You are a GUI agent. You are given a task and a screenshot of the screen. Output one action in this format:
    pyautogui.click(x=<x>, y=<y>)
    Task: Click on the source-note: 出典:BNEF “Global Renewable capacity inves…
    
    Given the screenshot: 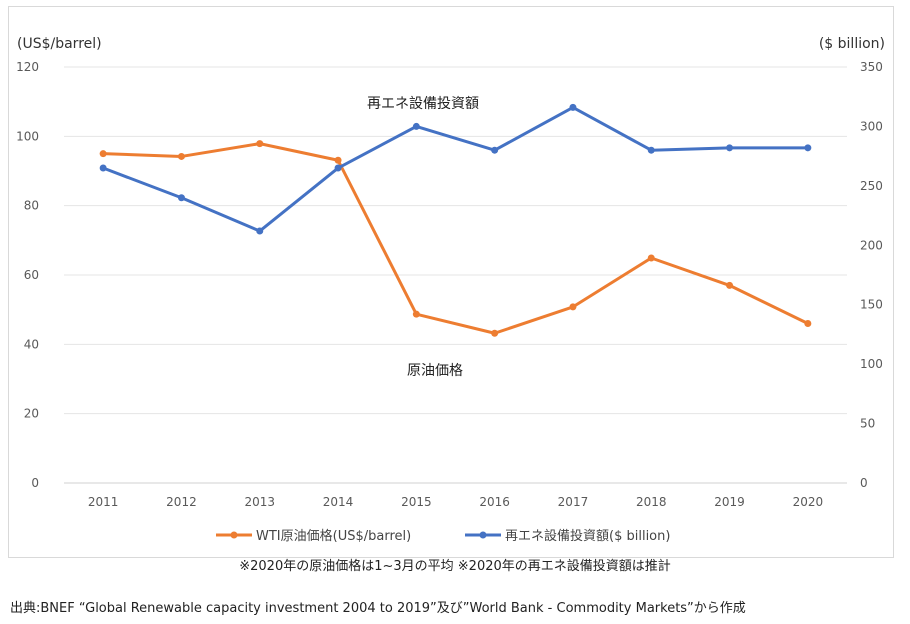 What is the action you would take?
    pyautogui.click(x=378, y=608)
    